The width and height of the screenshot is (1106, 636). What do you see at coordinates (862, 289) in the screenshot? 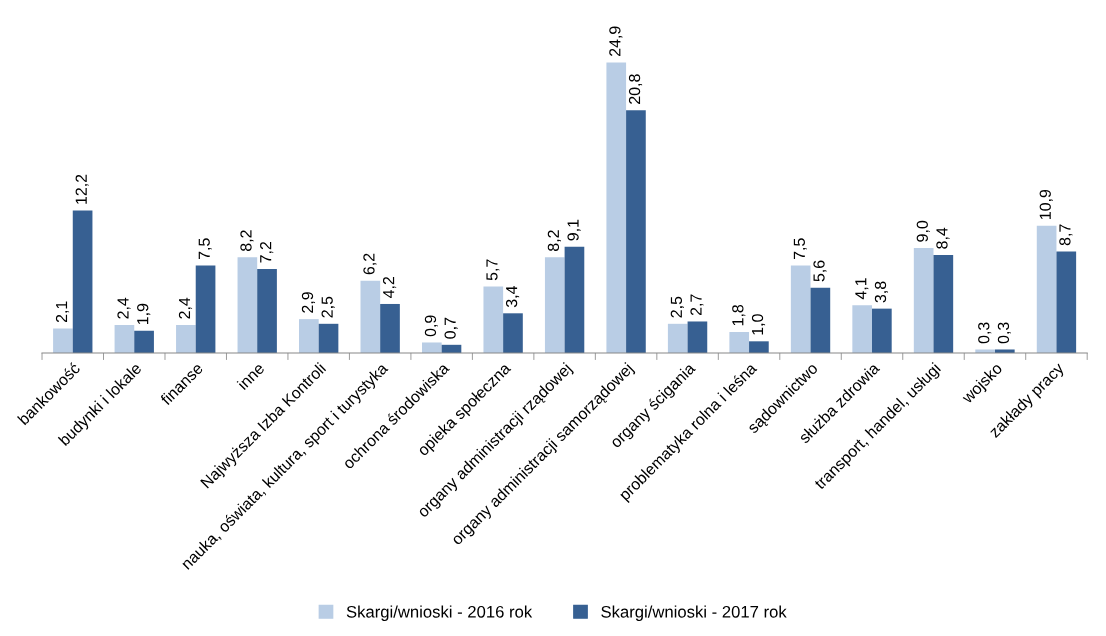
I see `data-label: 4,1` at bounding box center [862, 289].